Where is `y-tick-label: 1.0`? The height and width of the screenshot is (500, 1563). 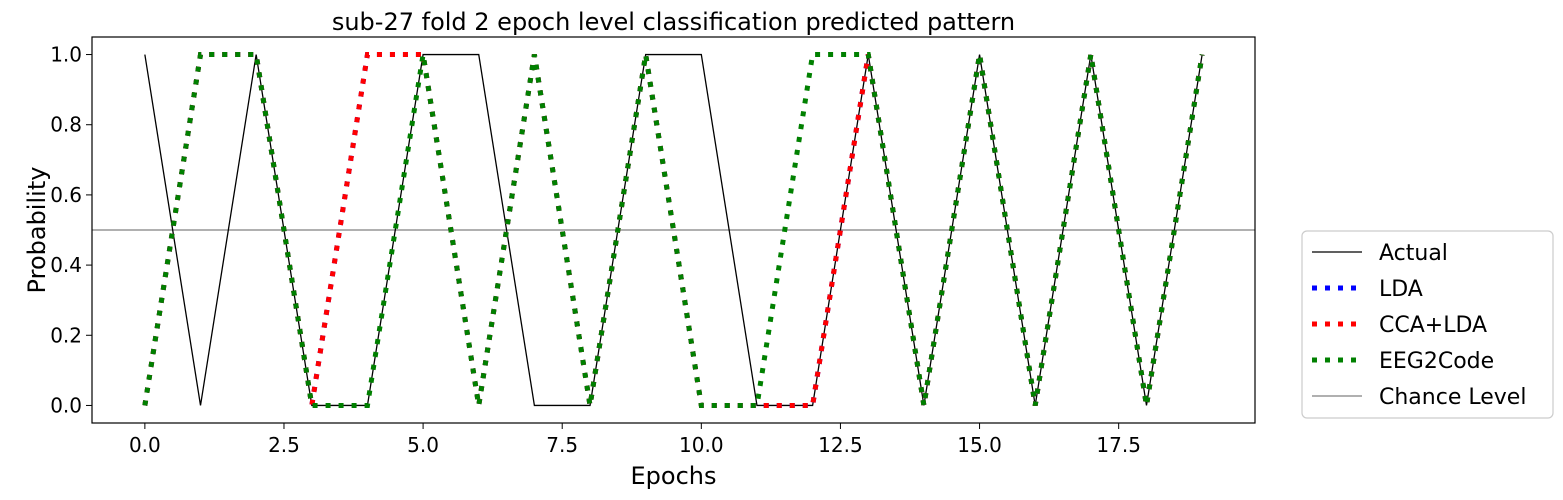 y-tick-label: 1.0 is located at coordinates (66, 55).